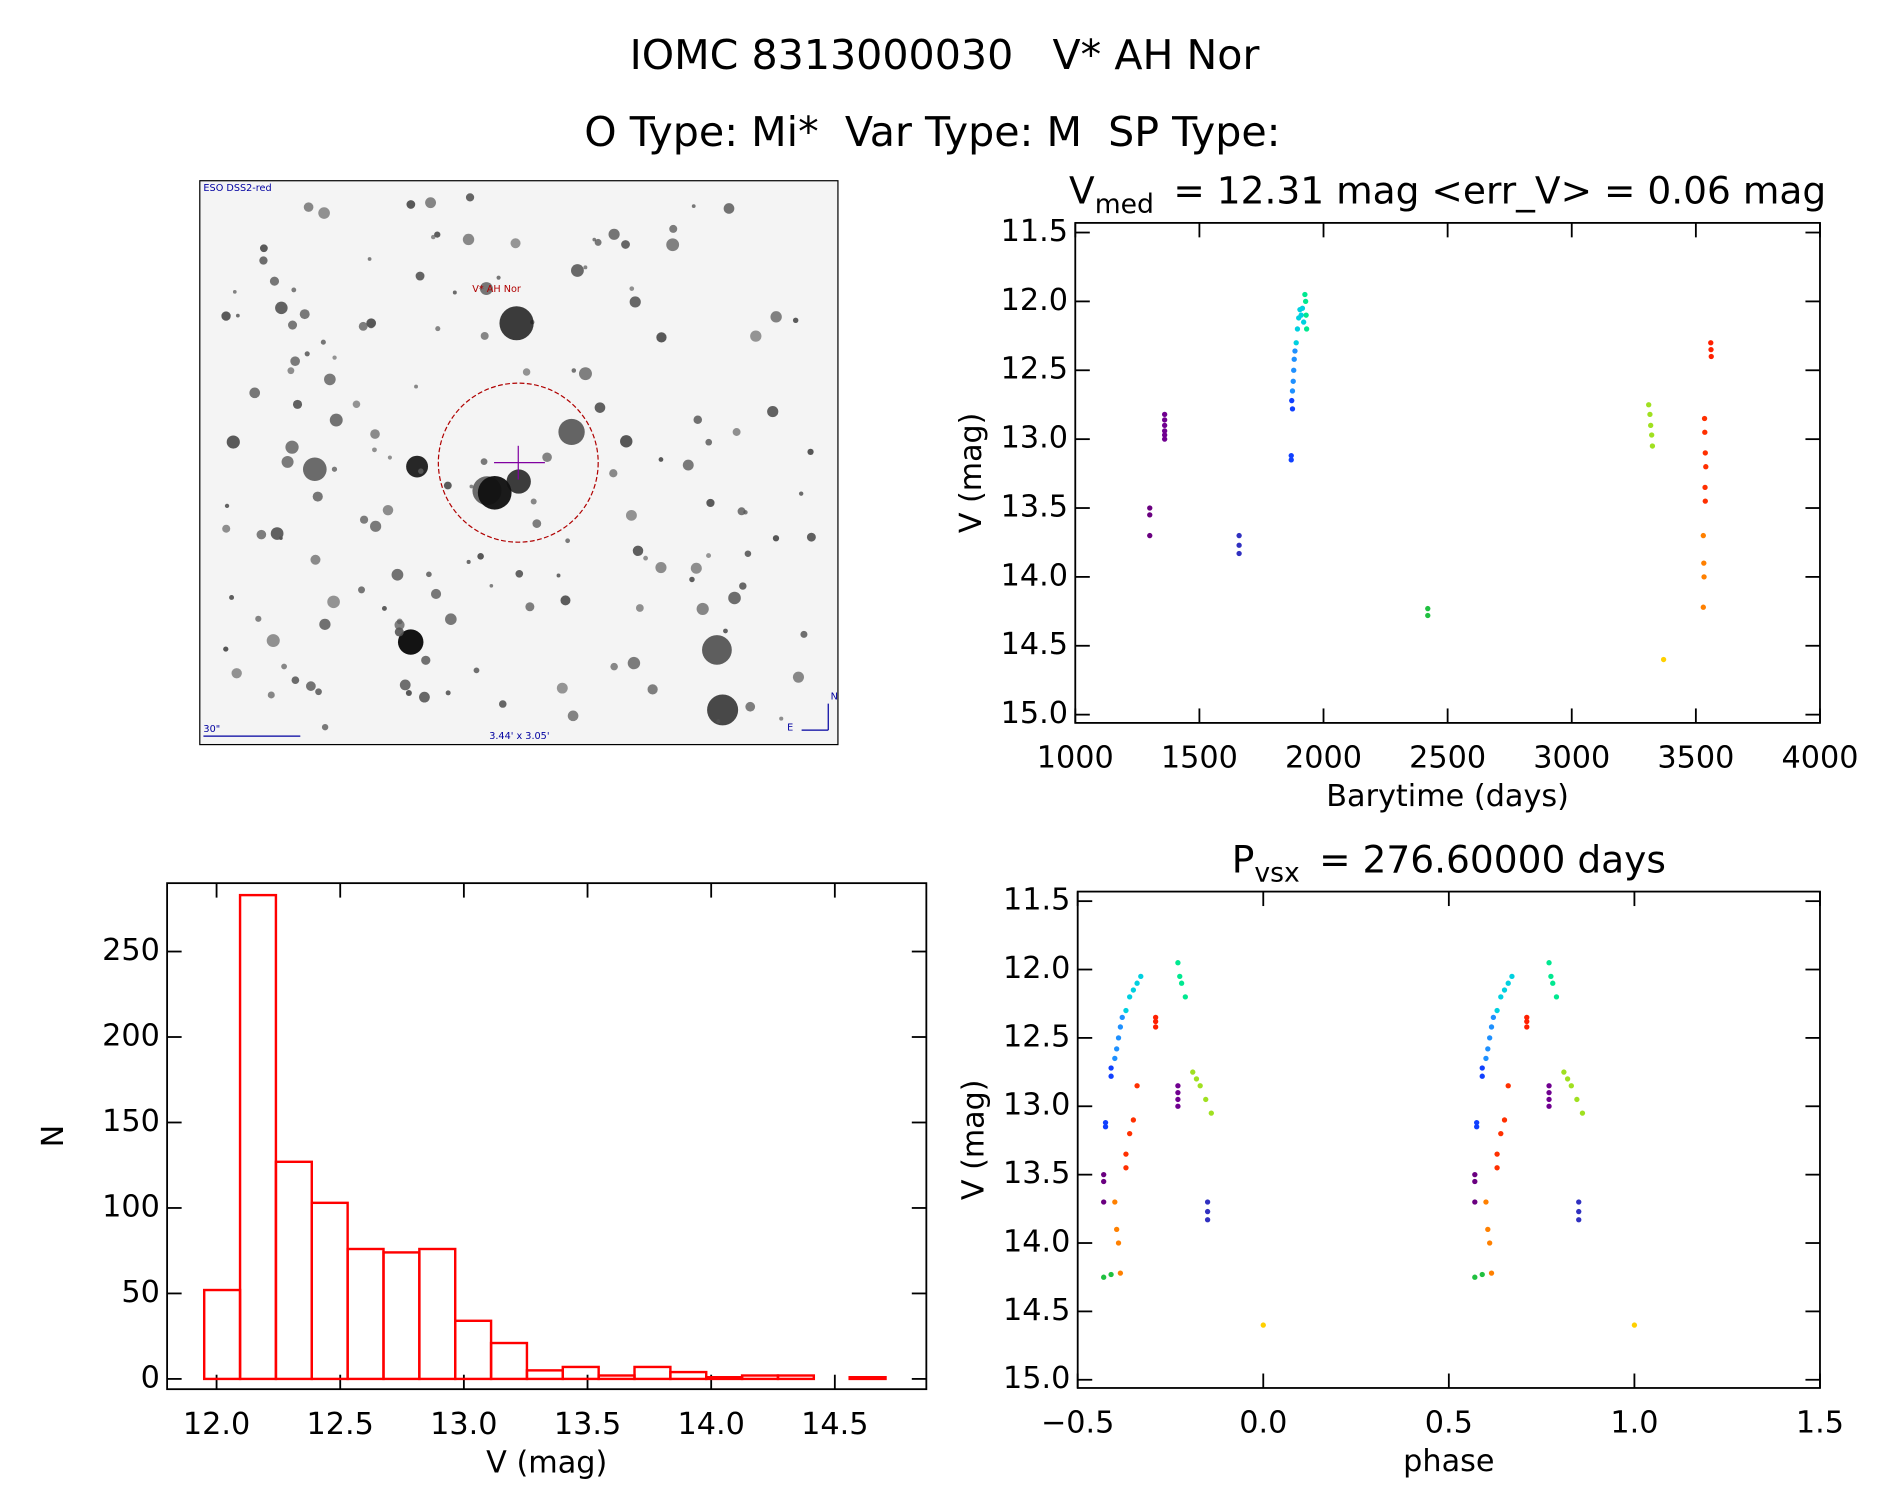 The height and width of the screenshot is (1494, 1889). Describe the element at coordinates (150, 1377) in the screenshot. I see `y-tick-label: 0` at that location.